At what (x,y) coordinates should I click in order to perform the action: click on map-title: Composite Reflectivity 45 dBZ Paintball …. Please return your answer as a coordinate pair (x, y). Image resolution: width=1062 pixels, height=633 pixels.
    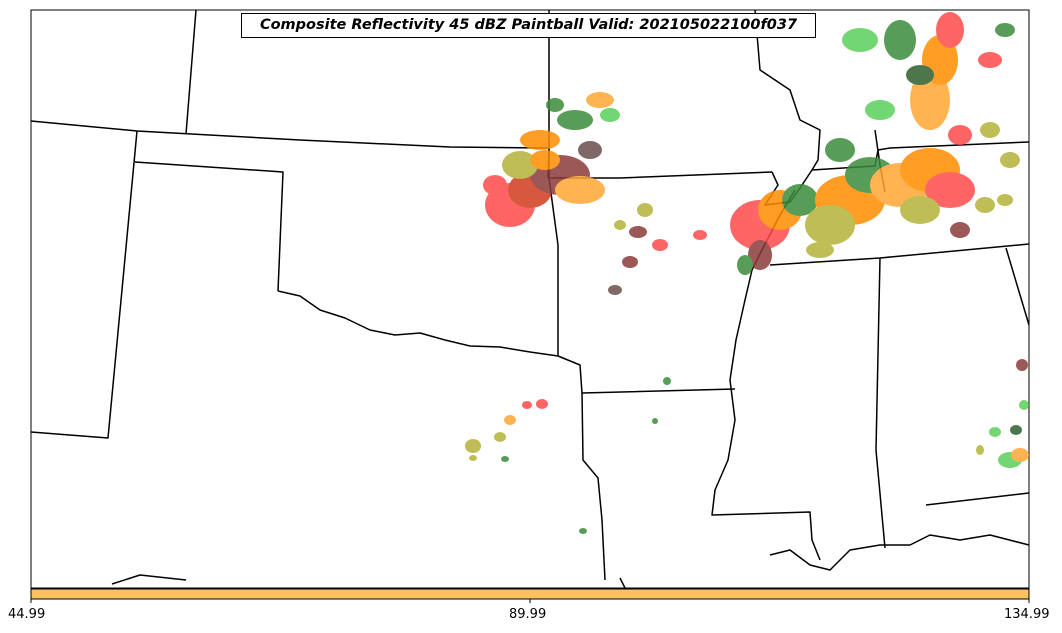
    Looking at the image, I should click on (528, 25).